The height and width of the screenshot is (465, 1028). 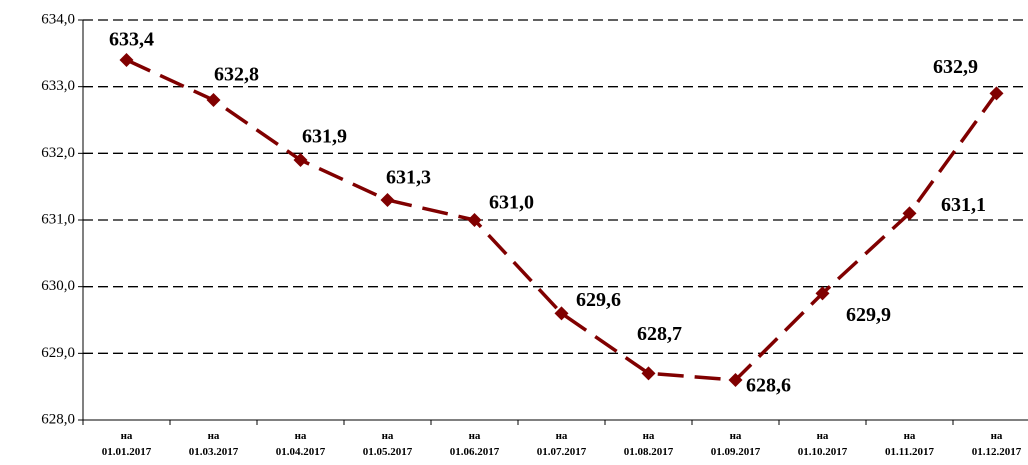 What do you see at coordinates (58, 419) in the screenshot?
I see `y-tick-label: 628,0` at bounding box center [58, 419].